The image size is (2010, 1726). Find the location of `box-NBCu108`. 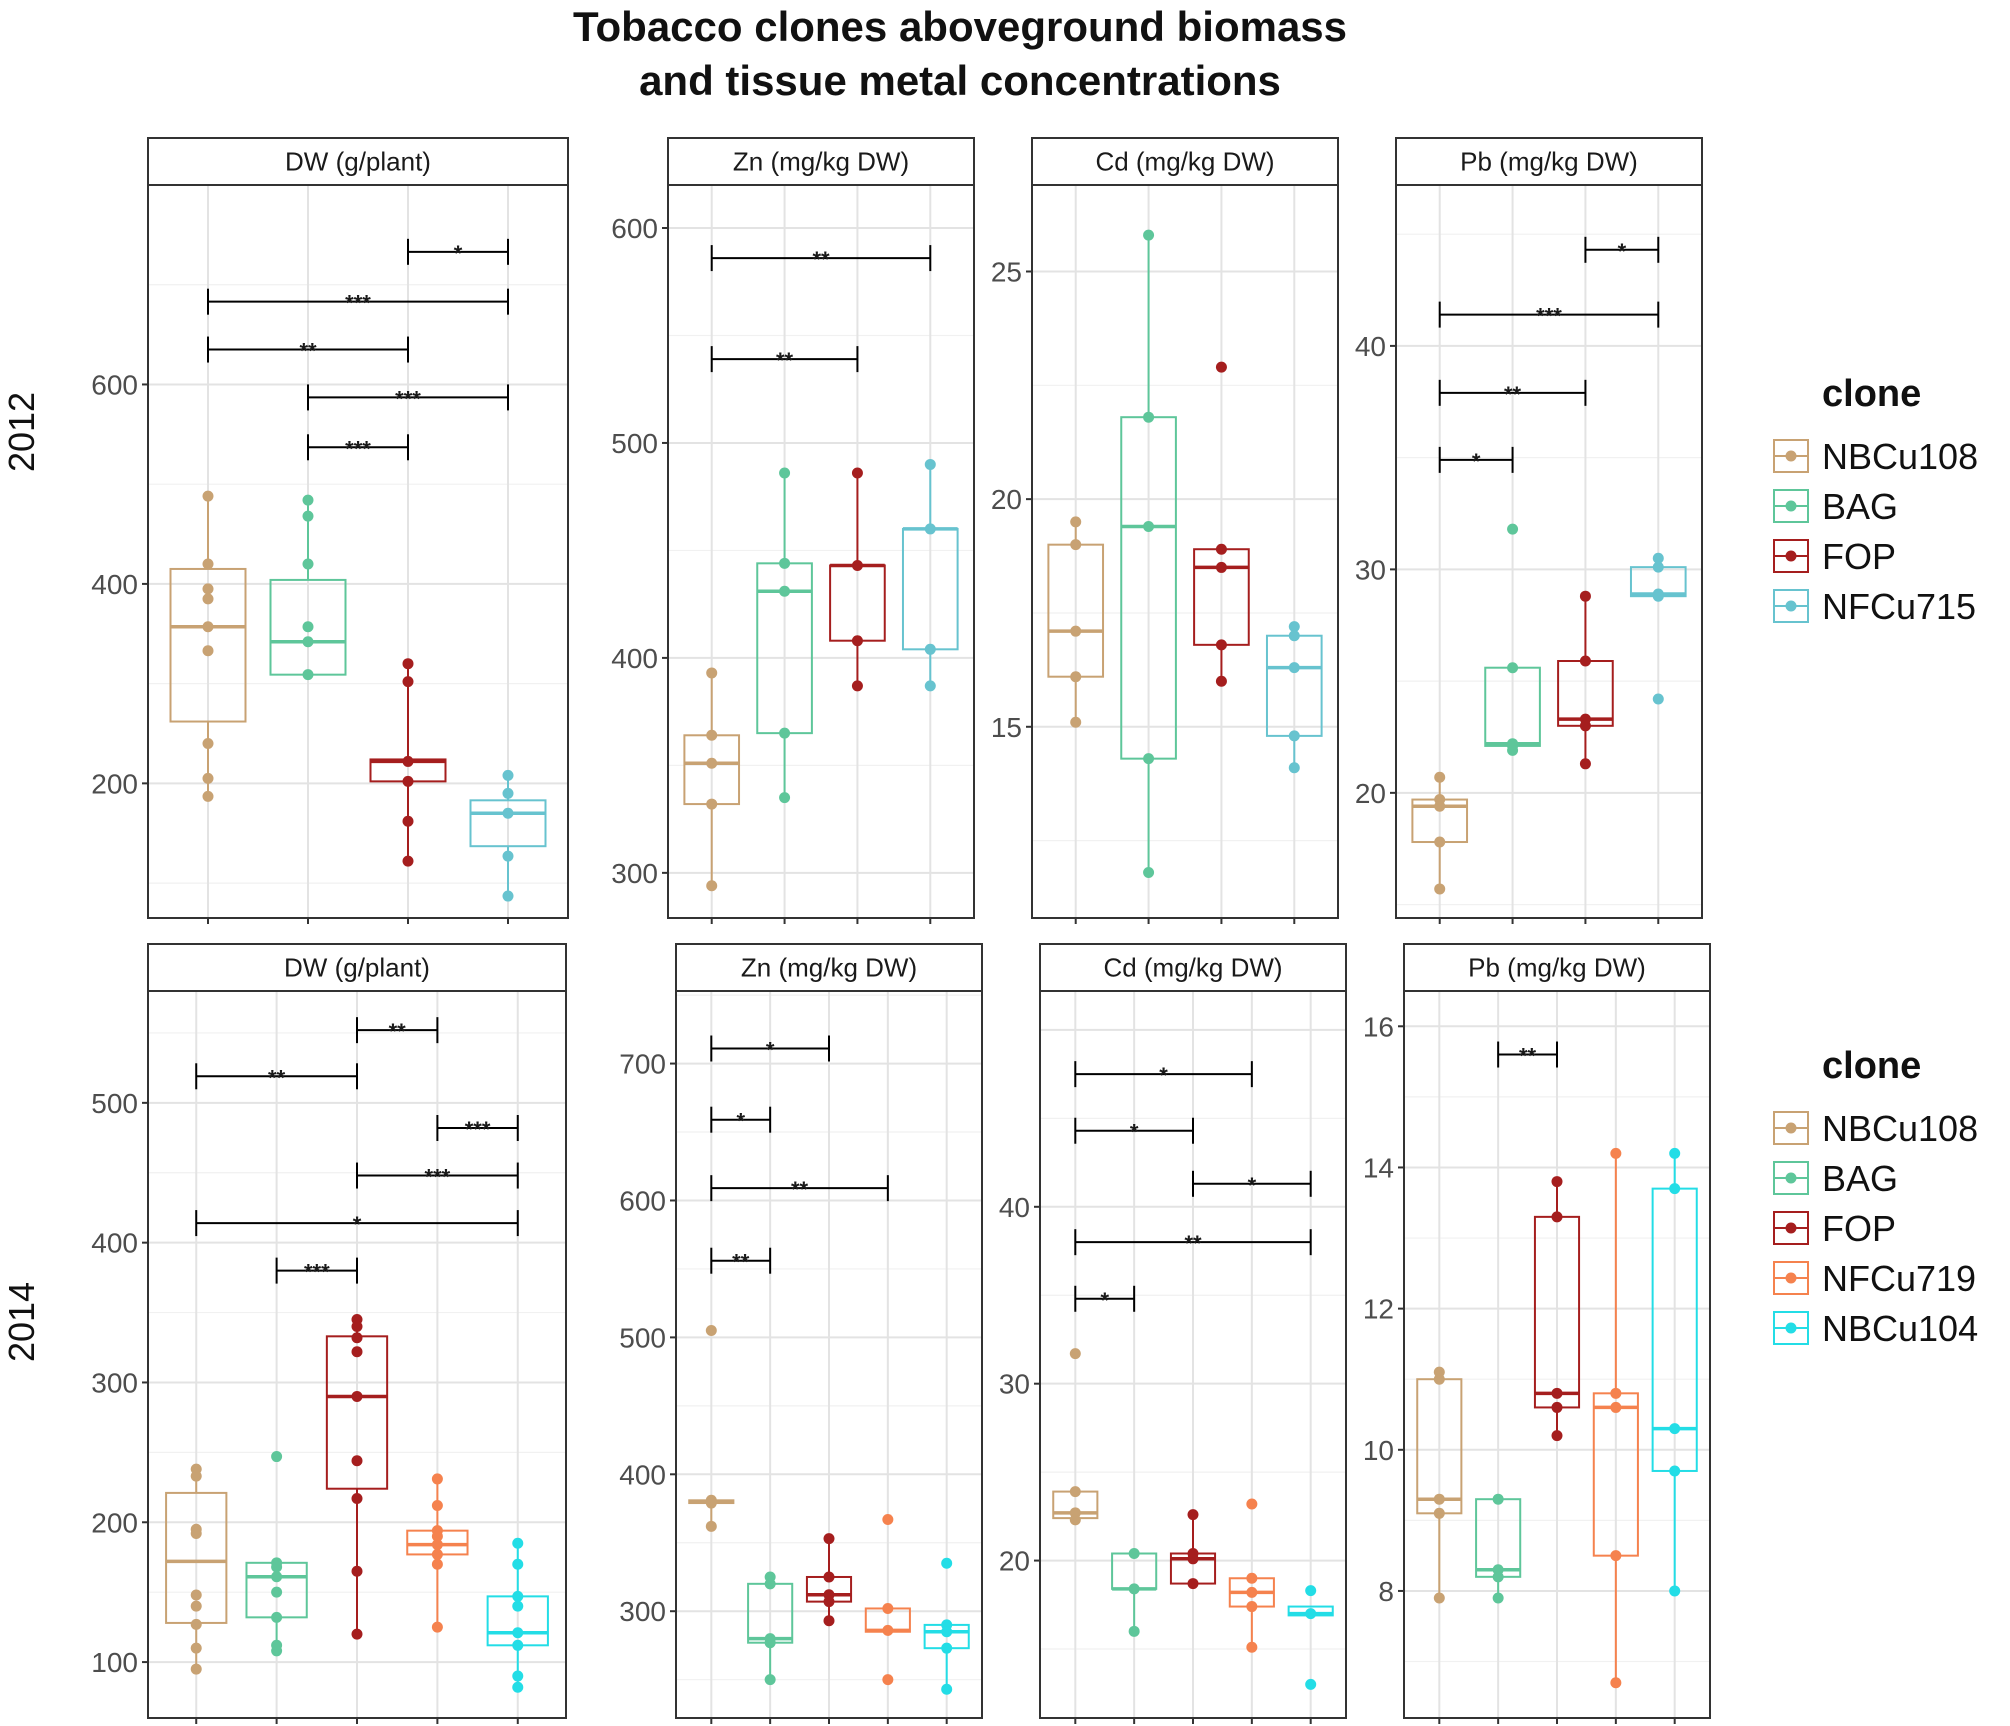

box-NBCu108 is located at coordinates (711, 1428).